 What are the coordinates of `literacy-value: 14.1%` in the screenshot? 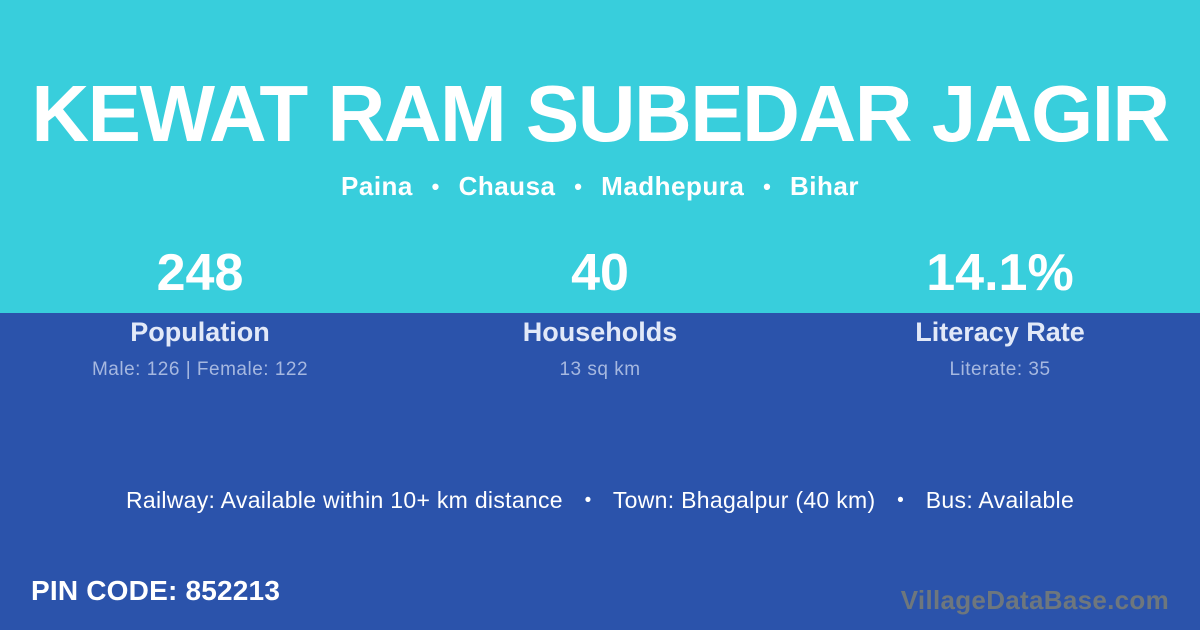 It's located at (1000, 273).